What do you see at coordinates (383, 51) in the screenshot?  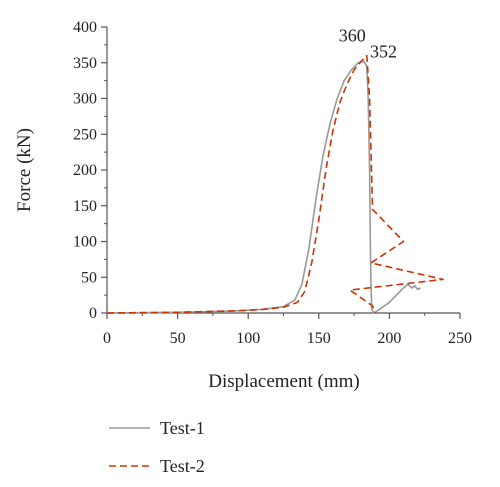 I see `annotation-label: 352` at bounding box center [383, 51].